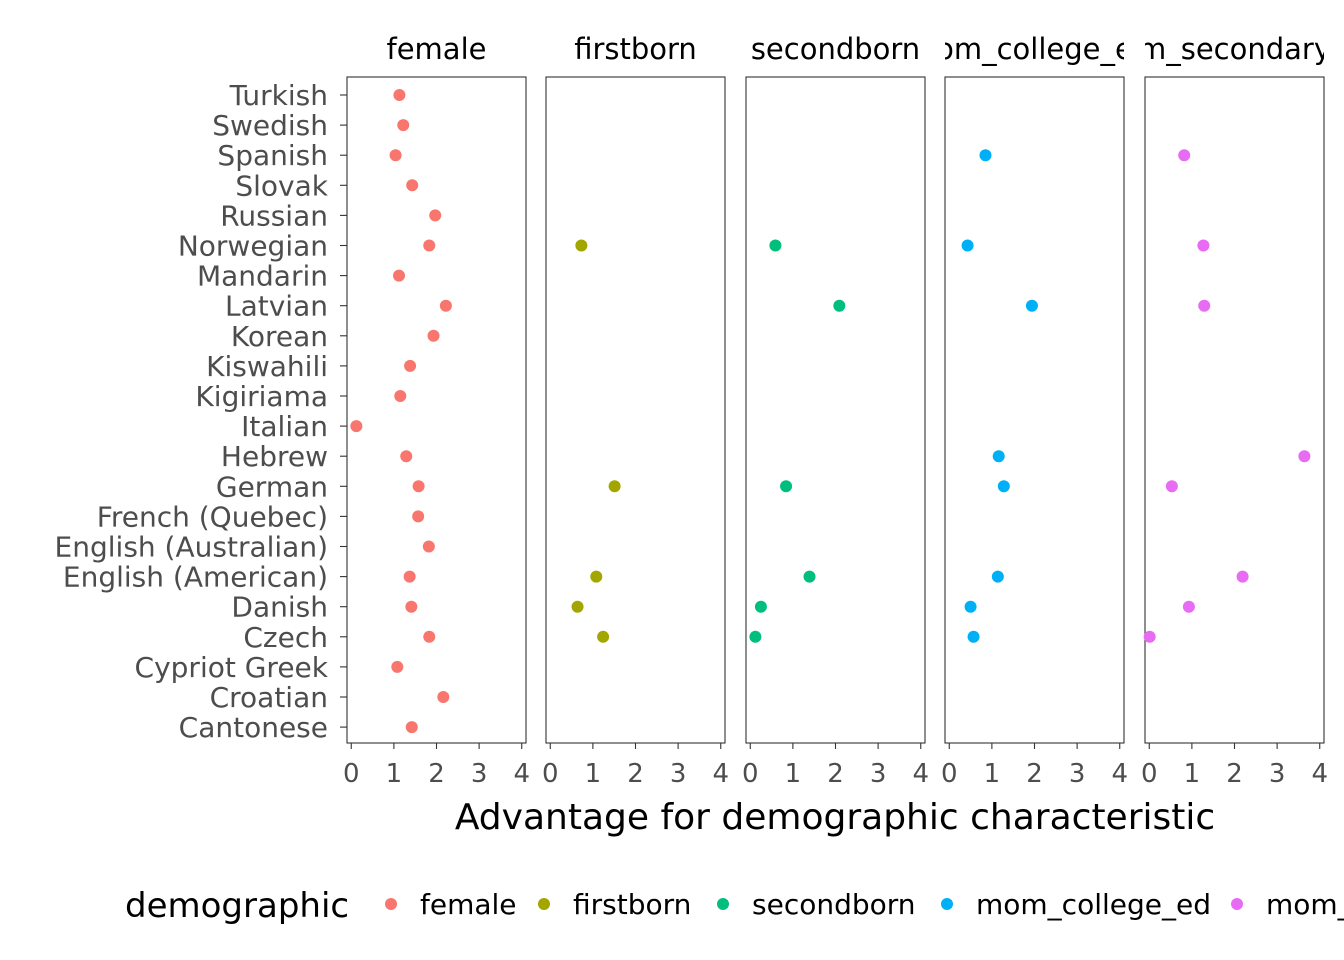 This screenshot has width=1344, height=960. What do you see at coordinates (1093, 904) in the screenshot?
I see `legend-label: mom_college_ed` at bounding box center [1093, 904].